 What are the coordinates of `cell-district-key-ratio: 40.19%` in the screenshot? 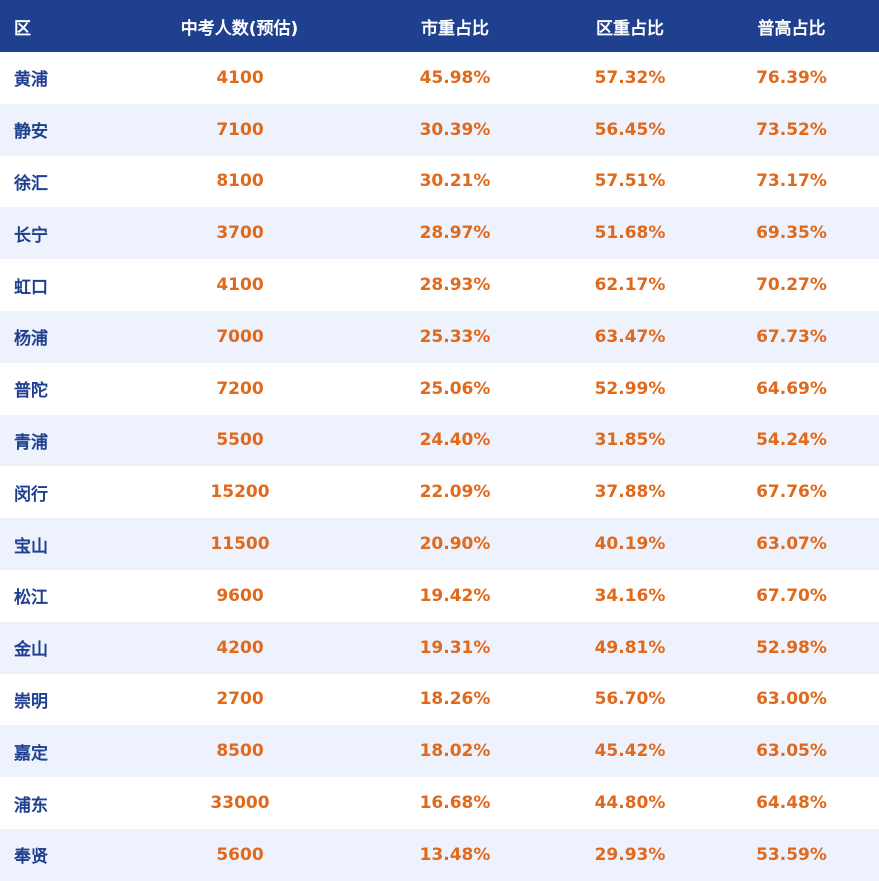 It's located at (630, 544).